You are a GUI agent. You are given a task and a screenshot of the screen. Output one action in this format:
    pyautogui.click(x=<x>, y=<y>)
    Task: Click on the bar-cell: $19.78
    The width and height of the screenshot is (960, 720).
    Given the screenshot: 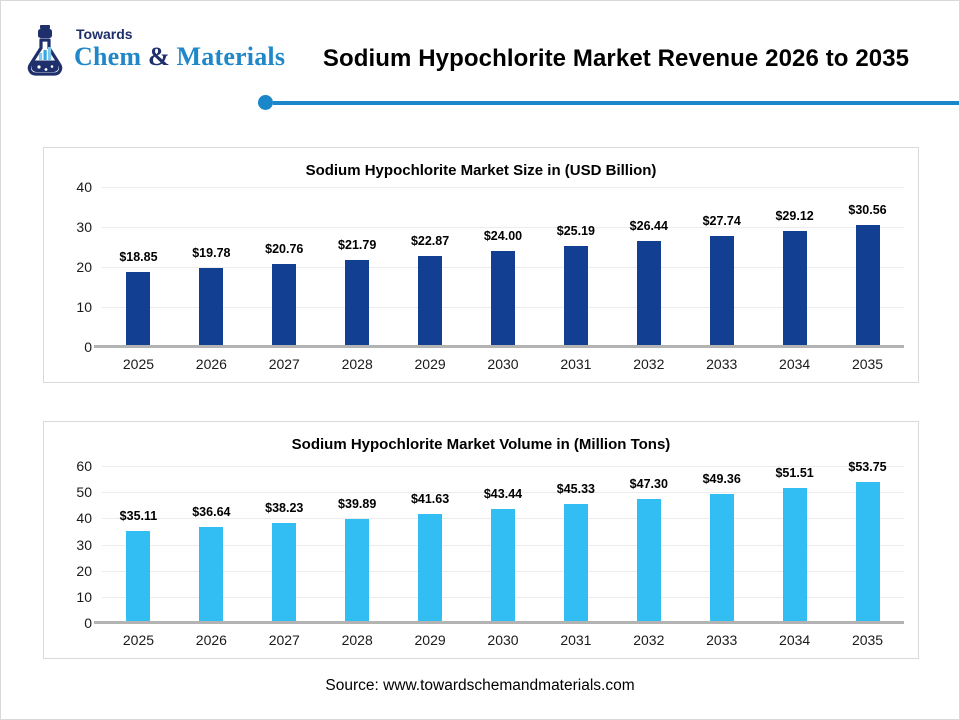 What is the action you would take?
    pyautogui.click(x=211, y=296)
    